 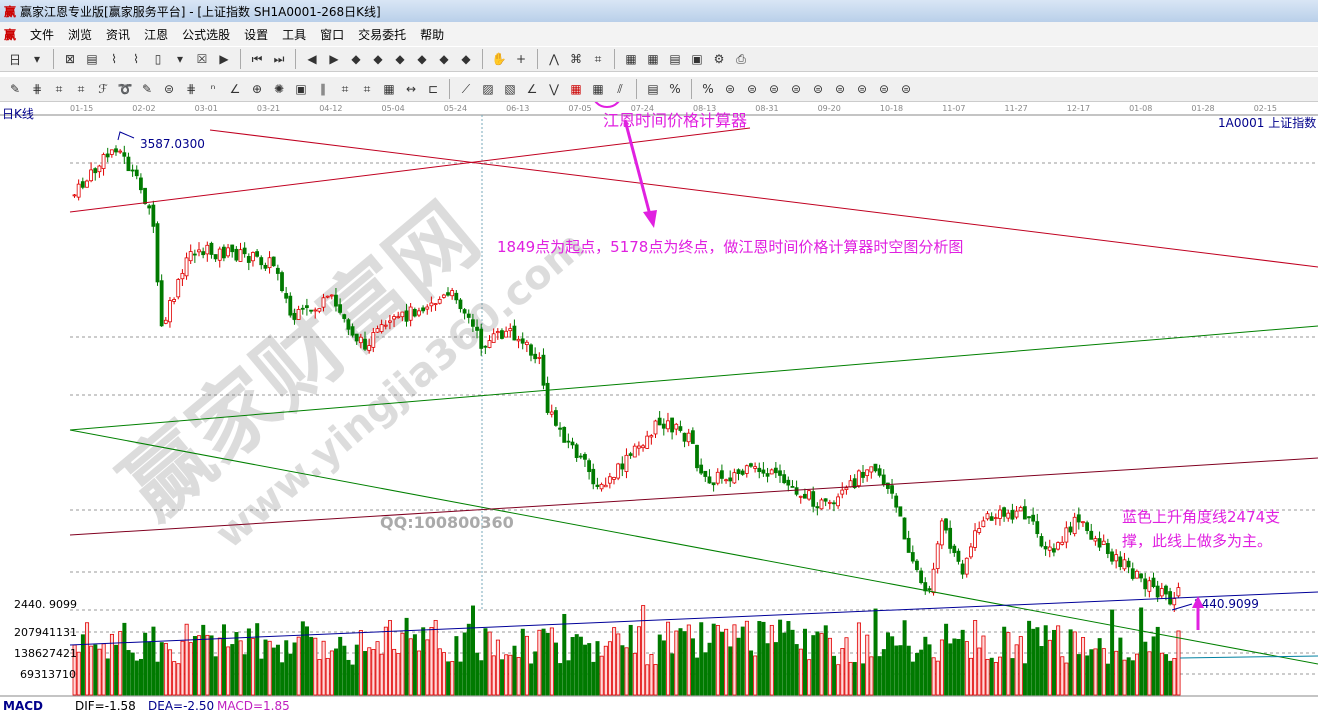 I want to click on zoom-both-icon: ◆, so click(x=400, y=59).